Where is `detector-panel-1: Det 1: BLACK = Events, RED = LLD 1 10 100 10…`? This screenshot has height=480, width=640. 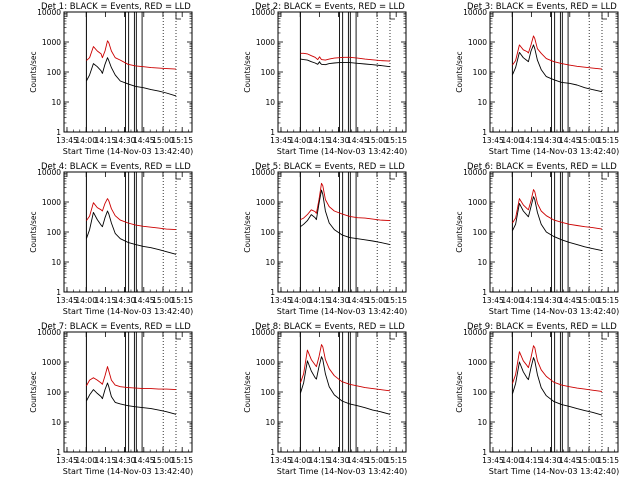
detector-panel-1: Det 1: BLACK = Events, RED = LLD 1 10 100 10… is located at coordinates (111, 79).